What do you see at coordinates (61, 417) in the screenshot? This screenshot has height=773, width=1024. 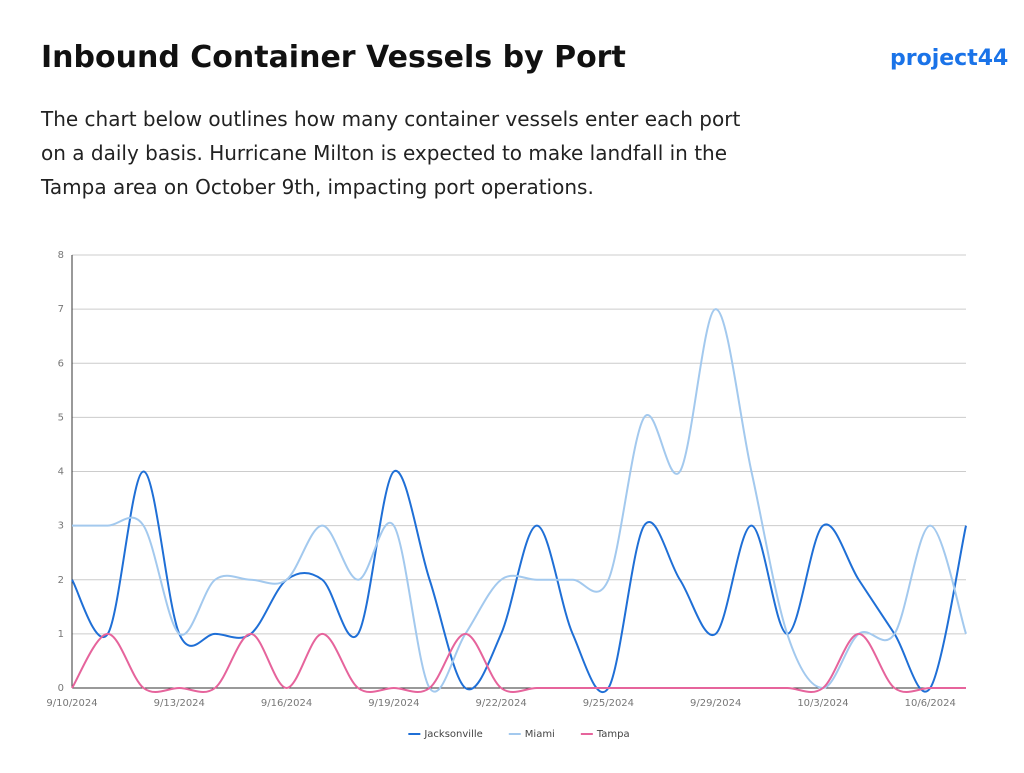 I see `y-tick-label: 5` at bounding box center [61, 417].